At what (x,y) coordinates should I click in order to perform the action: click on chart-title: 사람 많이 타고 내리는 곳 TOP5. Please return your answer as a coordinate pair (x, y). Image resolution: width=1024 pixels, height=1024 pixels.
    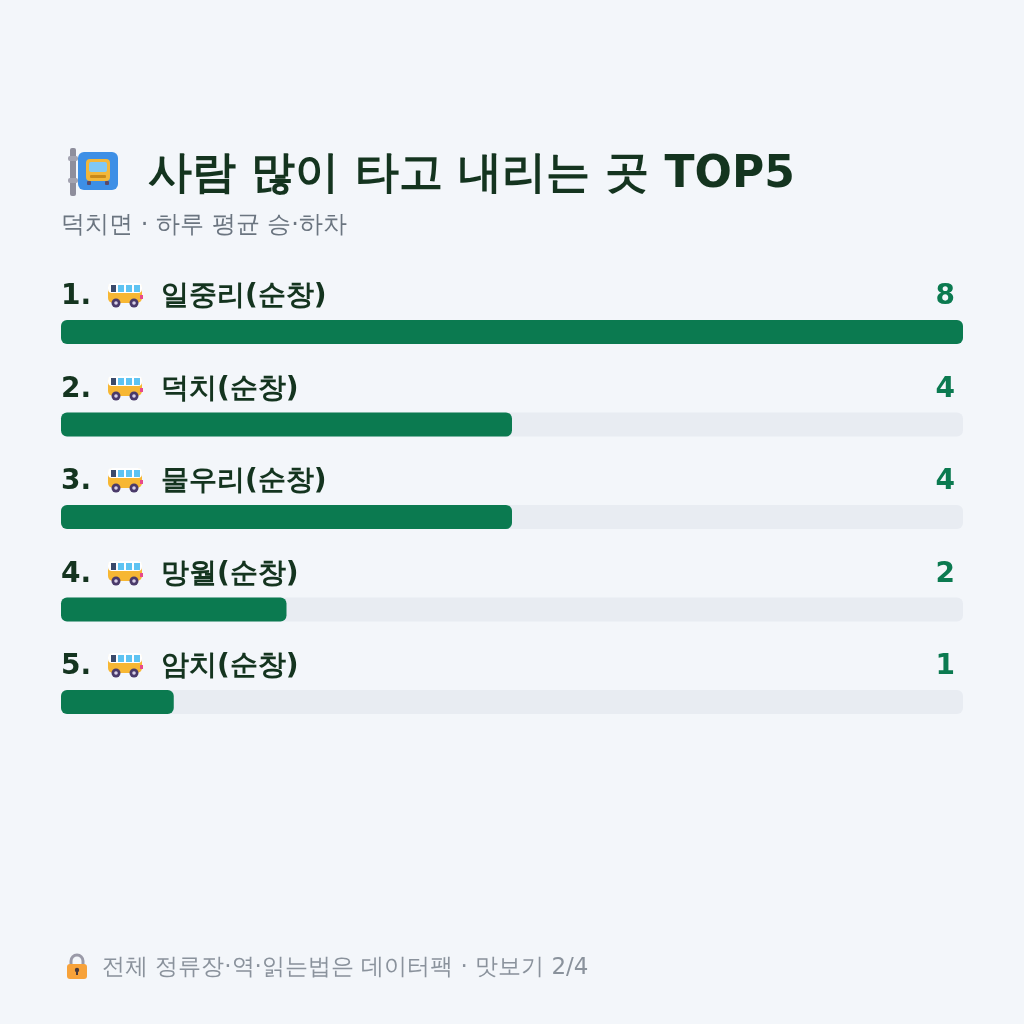
    Looking at the image, I should click on (471, 171).